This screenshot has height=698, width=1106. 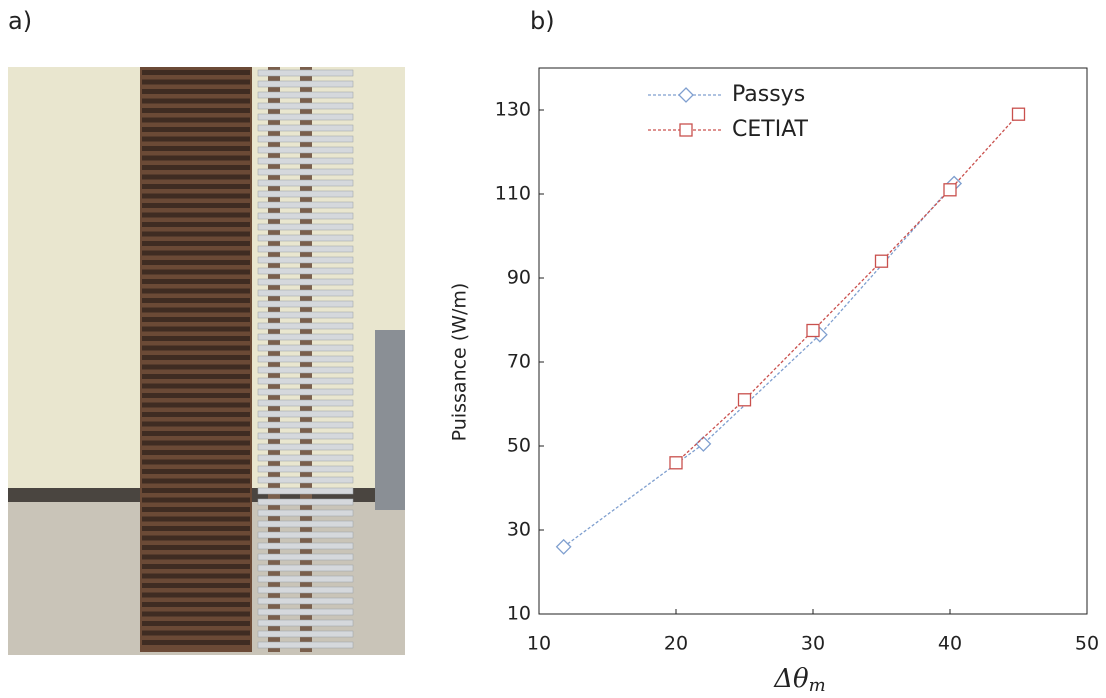 What do you see at coordinates (539, 644) in the screenshot?
I see `x-tick-label: 10` at bounding box center [539, 644].